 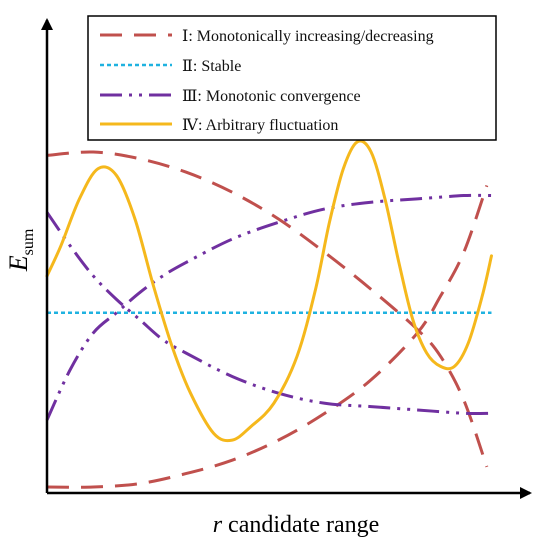 I want to click on legend-label-convergence-series: Ⅲ: Monotonic convergence, so click(x=271, y=96).